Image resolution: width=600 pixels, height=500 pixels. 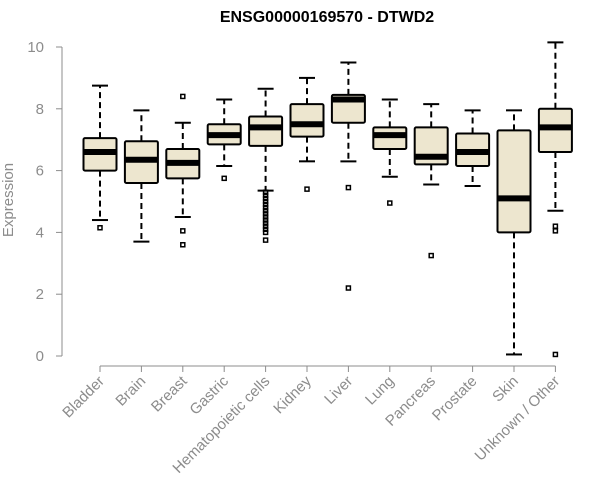 What do you see at coordinates (505, 389) in the screenshot?
I see `x-tick-label: Skin` at bounding box center [505, 389].